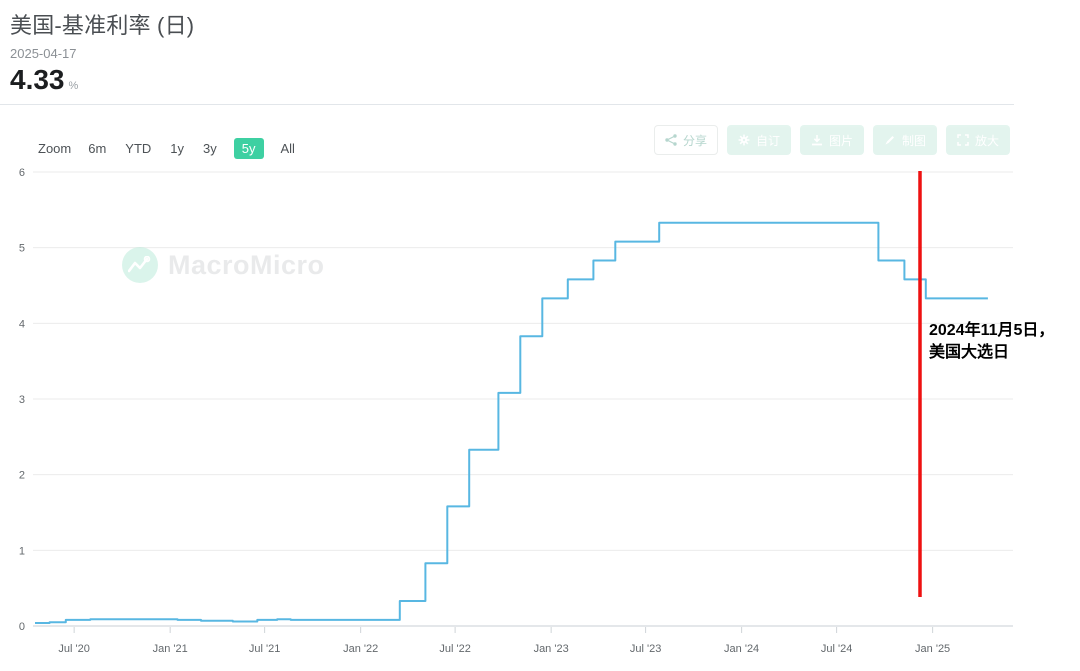 The height and width of the screenshot is (671, 1080). I want to click on annotation-line2: 美国大选日, so click(969, 352).